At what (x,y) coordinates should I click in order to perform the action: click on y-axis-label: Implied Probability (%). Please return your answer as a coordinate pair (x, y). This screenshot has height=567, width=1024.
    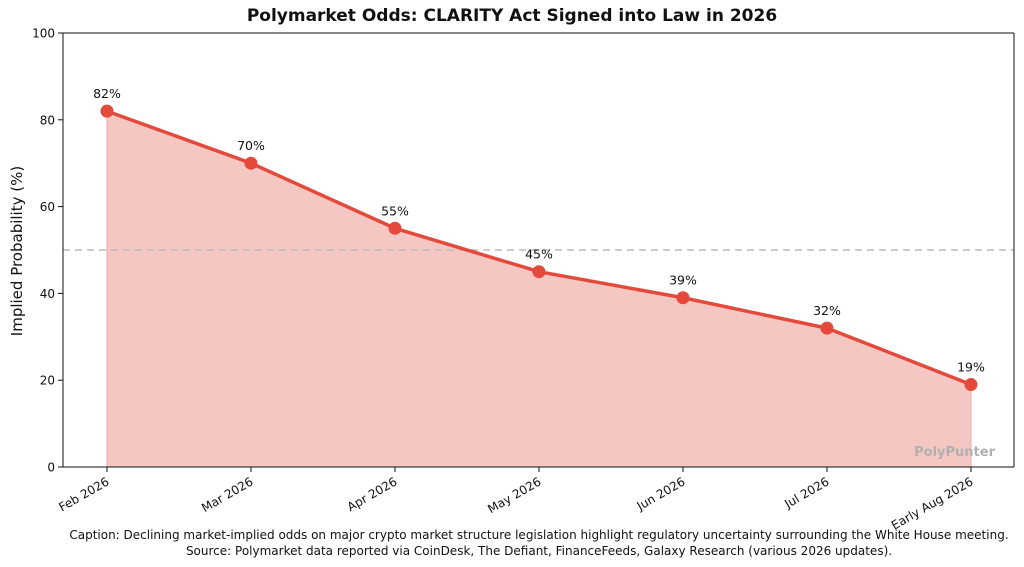
    Looking at the image, I should click on (17, 251).